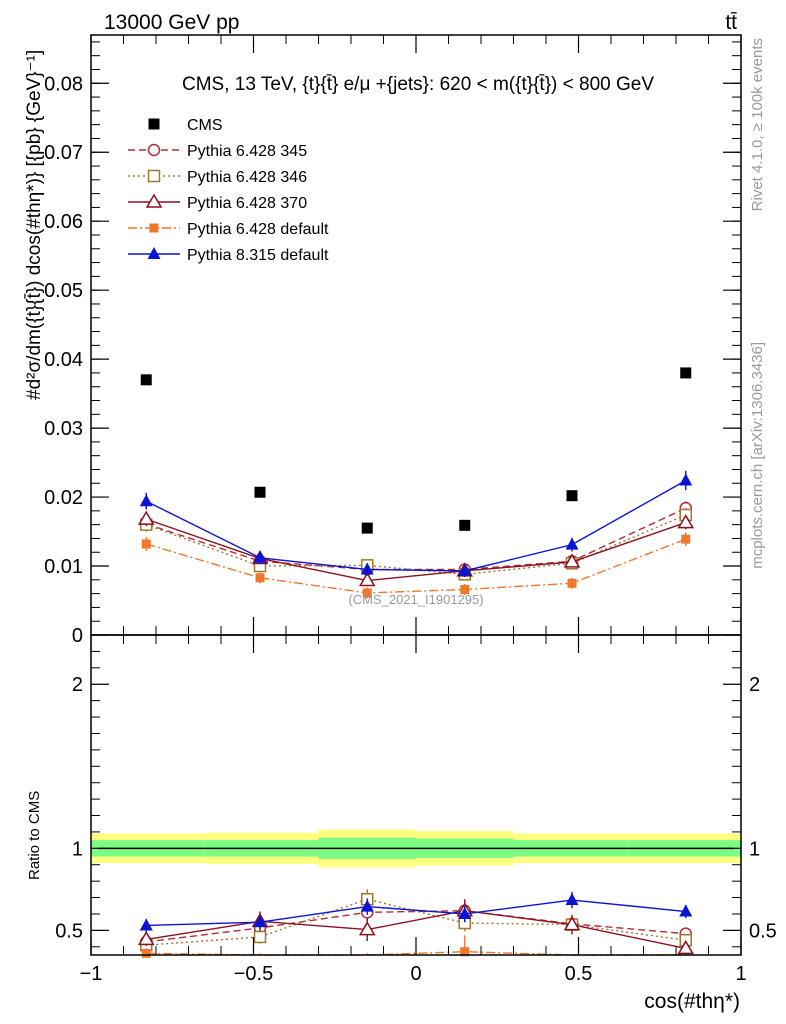 The width and height of the screenshot is (786, 1024). I want to click on ratio-x-tick-label: −0.5, so click(253, 974).